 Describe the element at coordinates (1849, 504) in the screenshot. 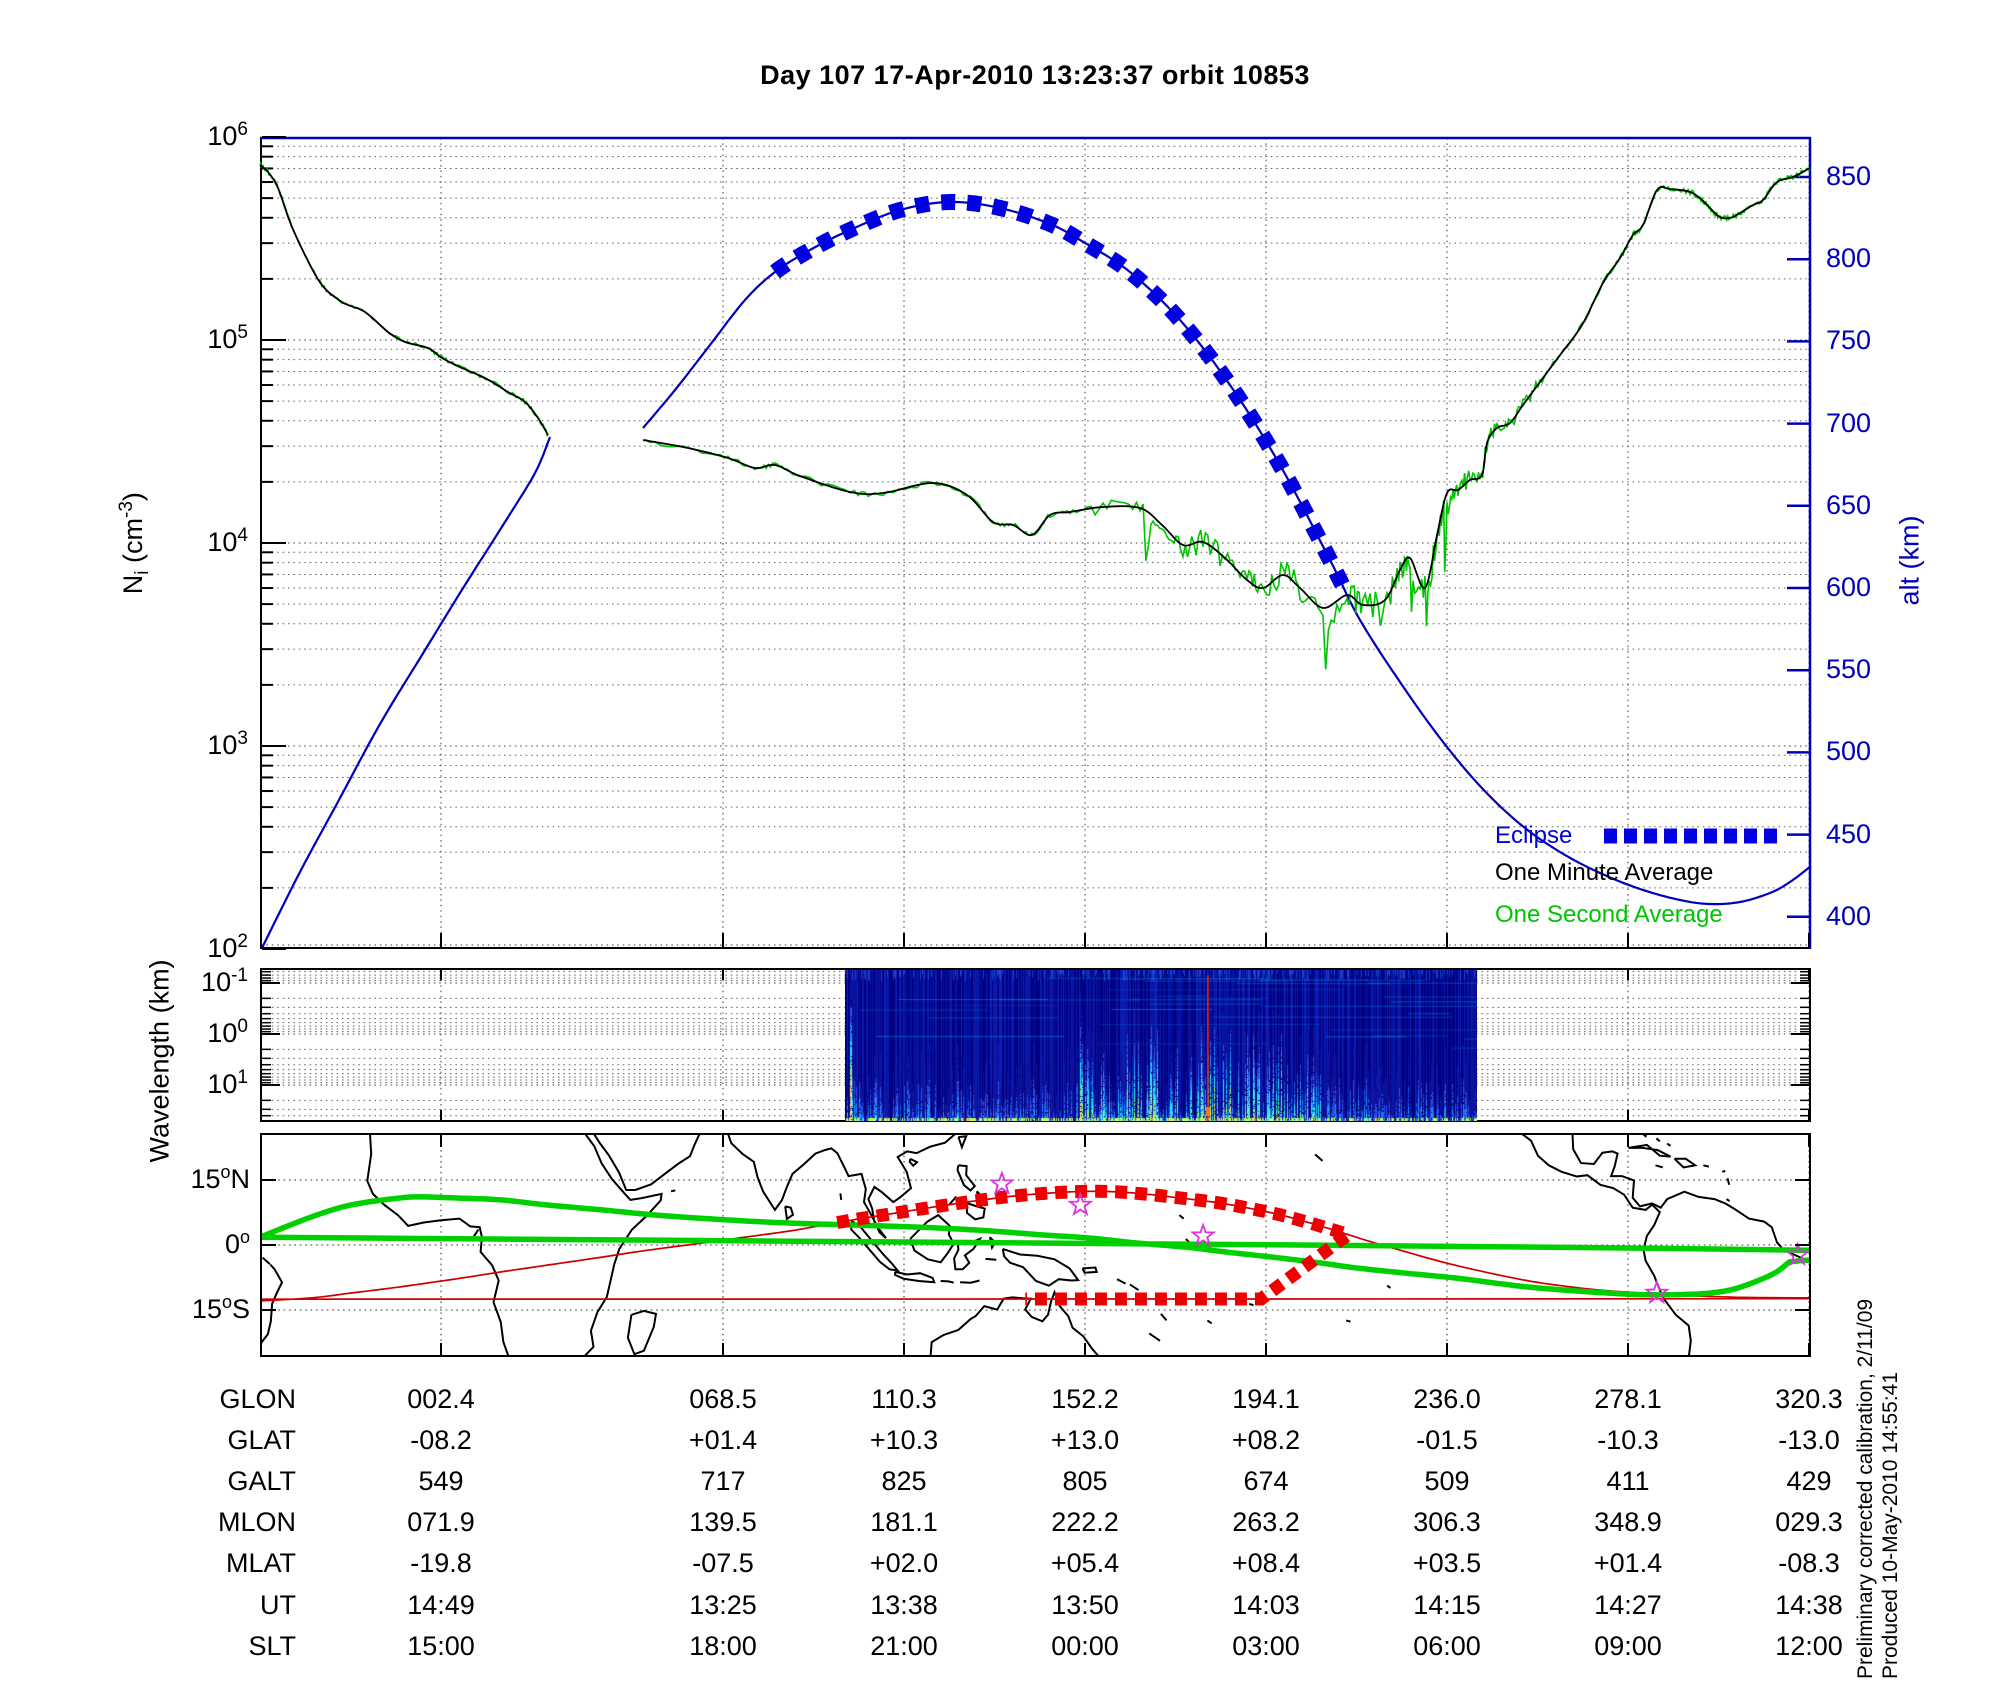

I see `altitude-tick-label: 650` at that location.